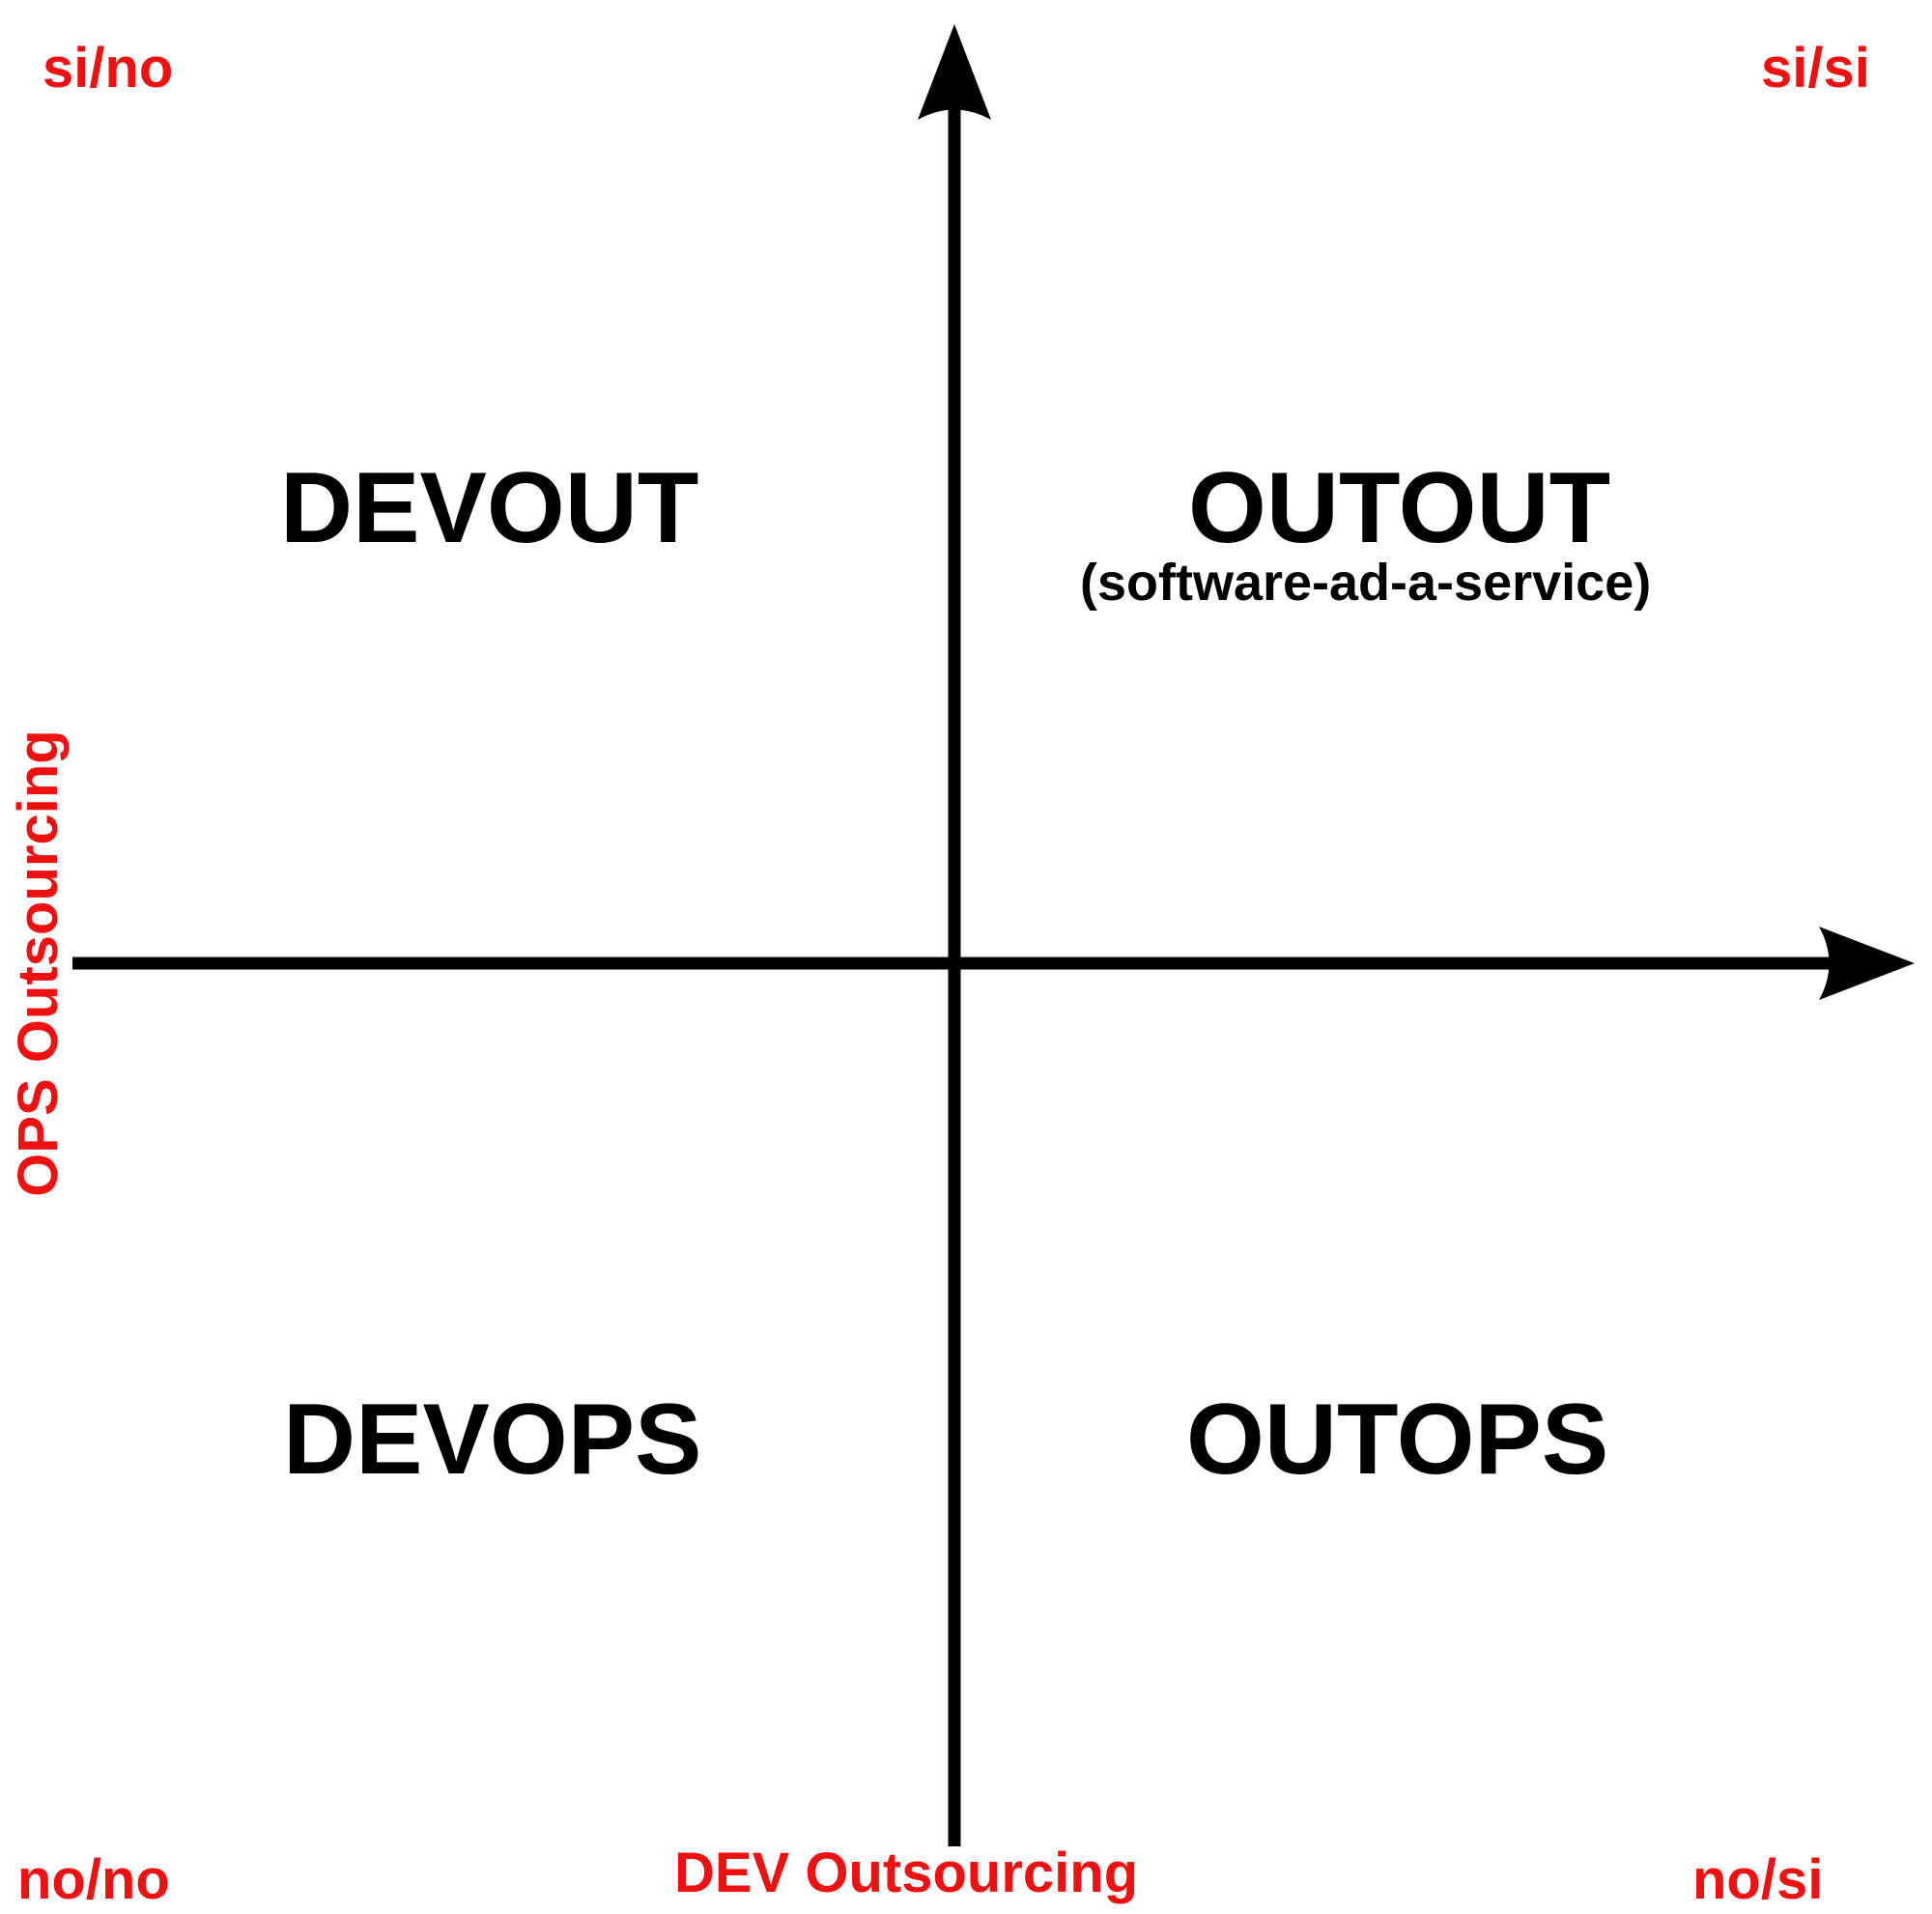  I want to click on quadrant-subtitle-outout: (software-ad-a-service), so click(1366, 583).